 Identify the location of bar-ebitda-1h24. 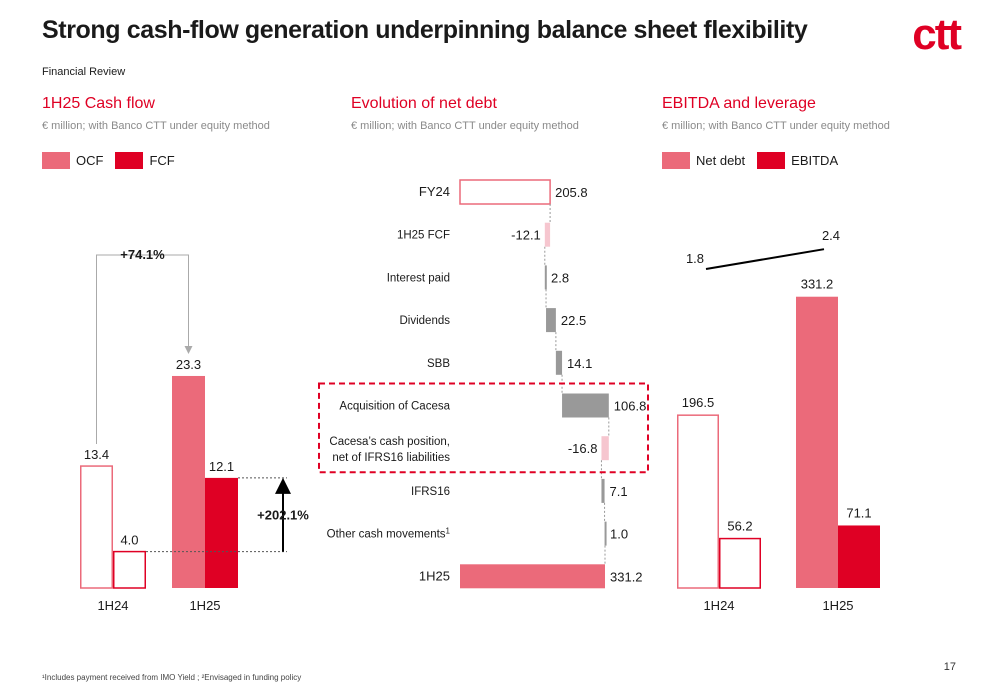
(740, 563).